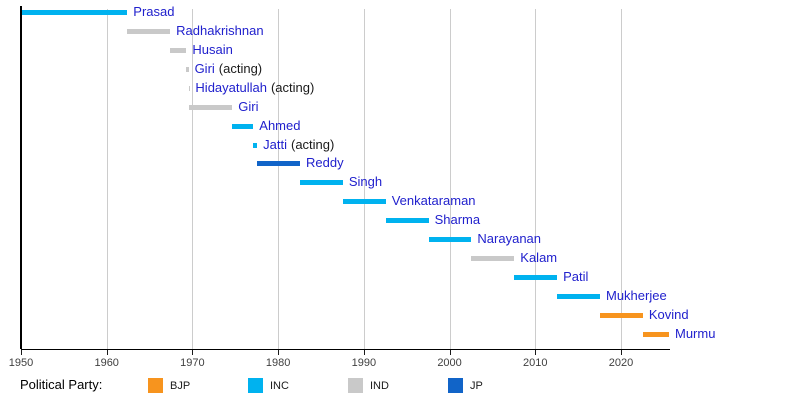  What do you see at coordinates (107, 352) in the screenshot?
I see `axis-tick-1960` at bounding box center [107, 352].